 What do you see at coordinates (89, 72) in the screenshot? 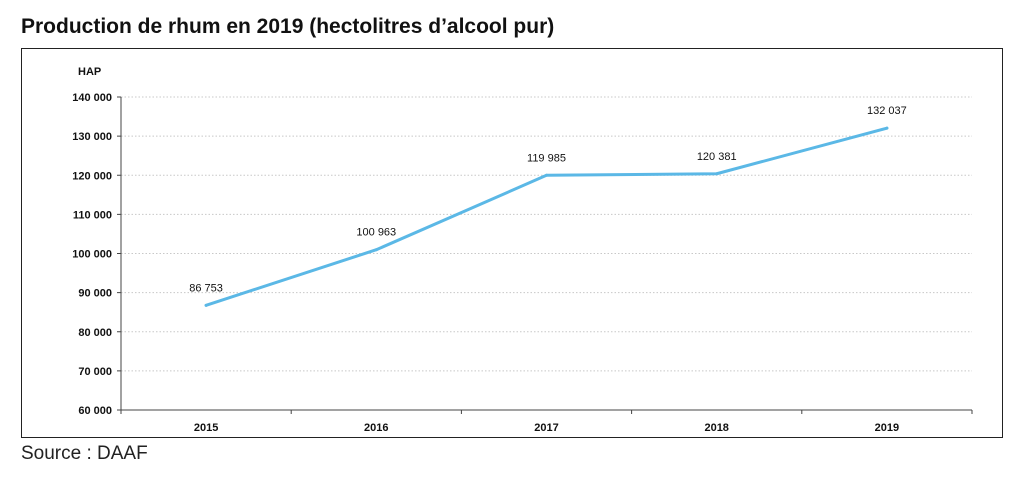
I see `y-axis-label: HAP` at bounding box center [89, 72].